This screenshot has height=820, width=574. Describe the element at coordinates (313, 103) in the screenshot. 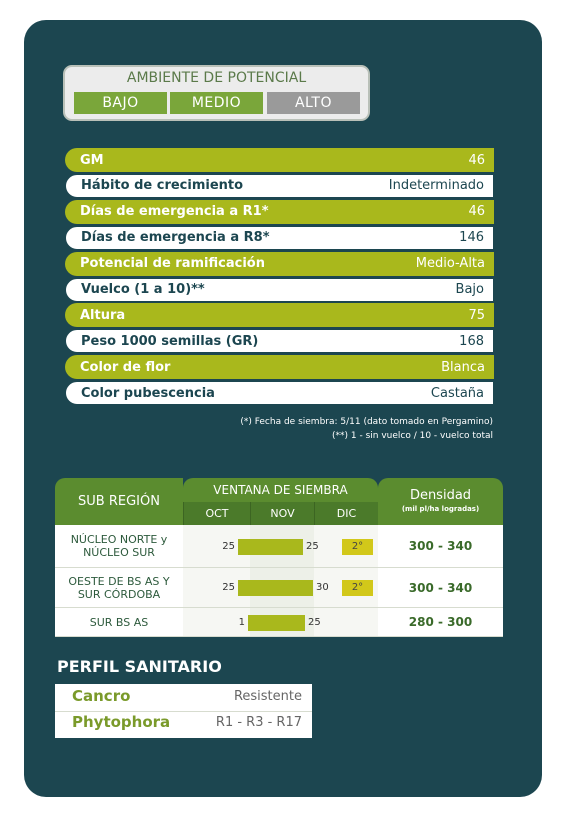

I see `level-button: ALTO` at that location.